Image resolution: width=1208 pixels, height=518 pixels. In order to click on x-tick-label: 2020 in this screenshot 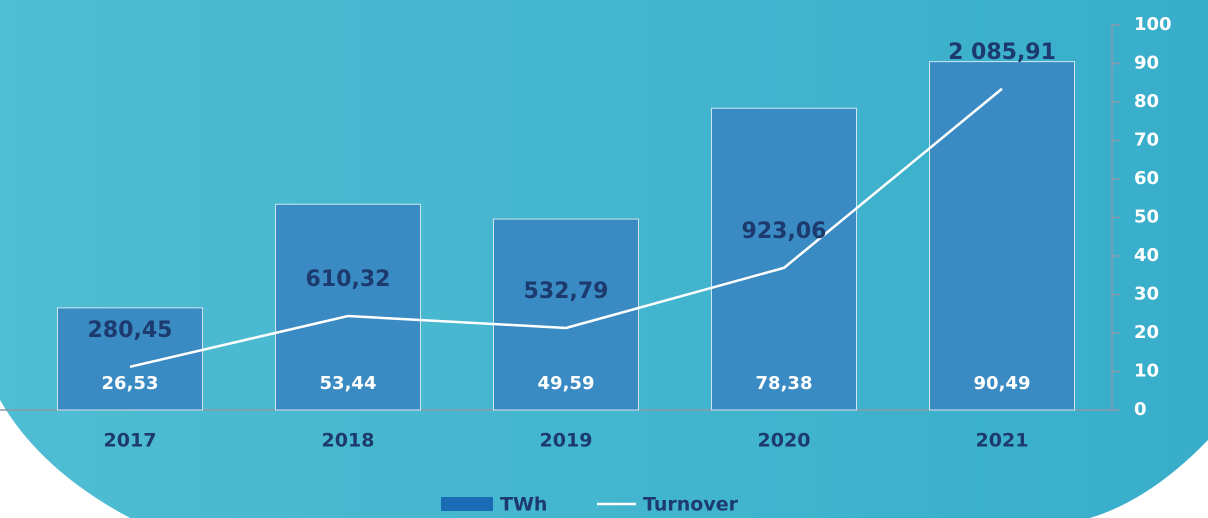, I will do `click(784, 441)`.